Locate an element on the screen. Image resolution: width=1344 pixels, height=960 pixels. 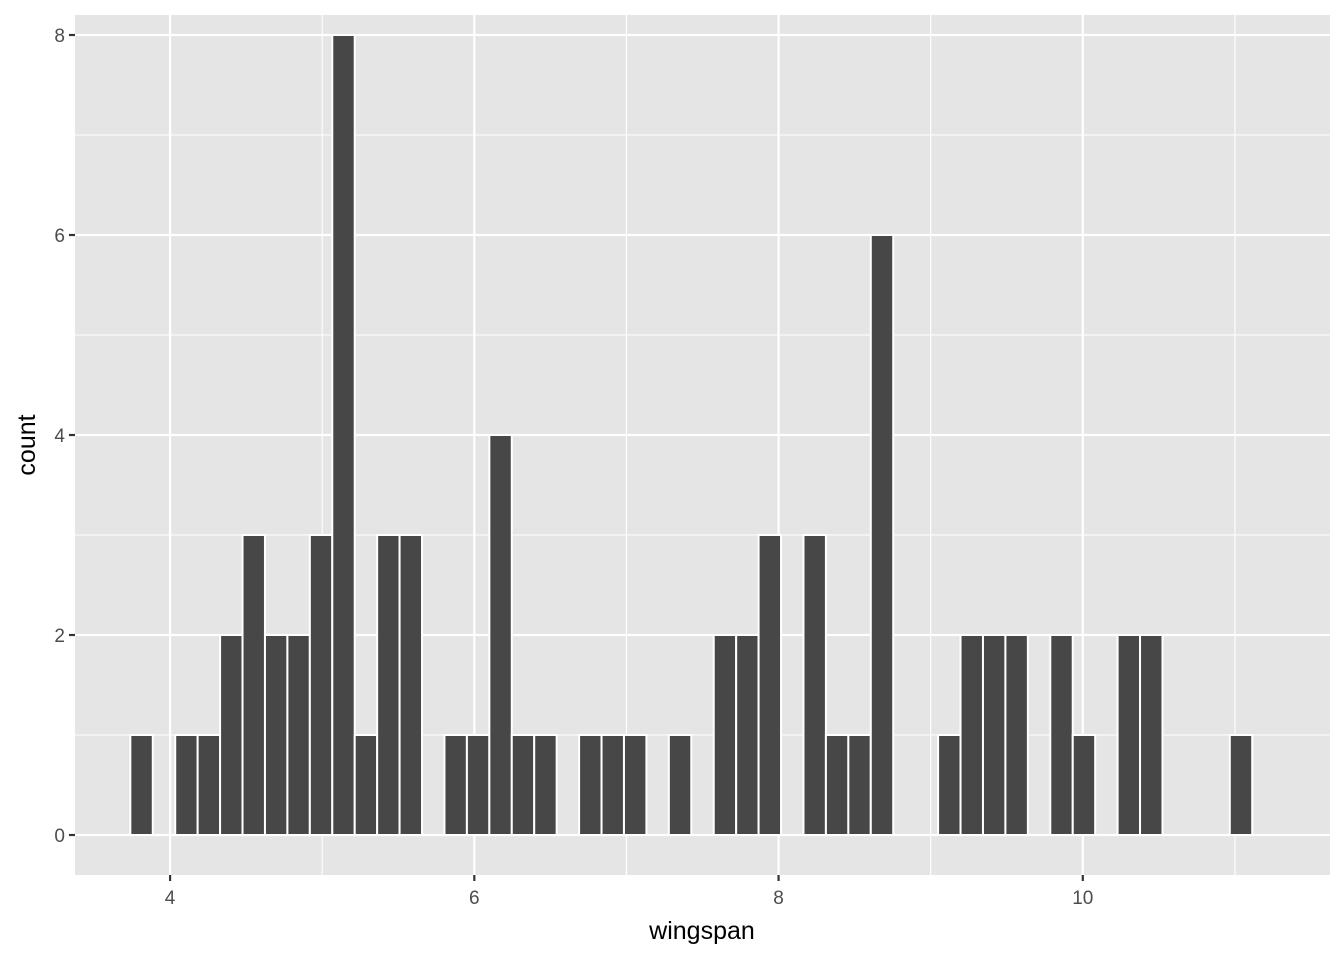
y-tick-label: 0 is located at coordinates (59, 836).